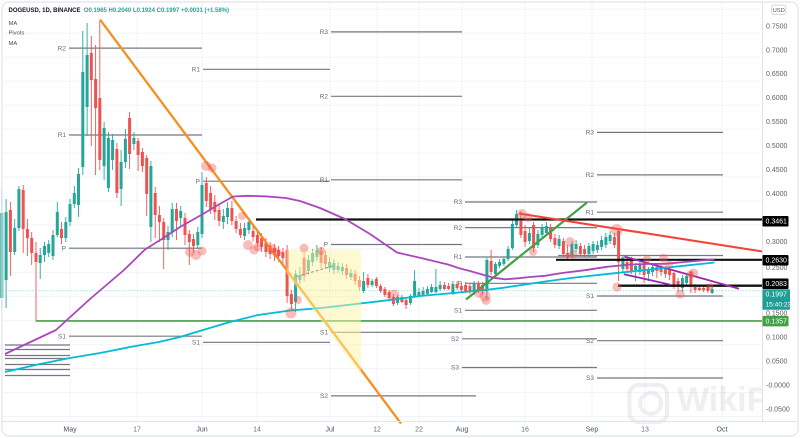  What do you see at coordinates (137, 430) in the screenshot?
I see `svg-text: 17` at bounding box center [137, 430].